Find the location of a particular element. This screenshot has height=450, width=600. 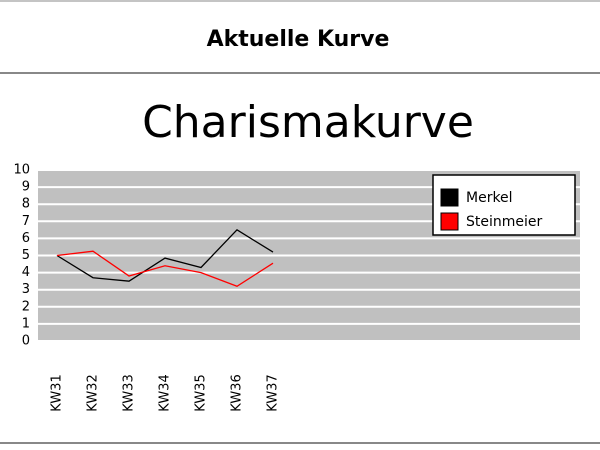

x-tick-label: KW35 is located at coordinates (201, 392).